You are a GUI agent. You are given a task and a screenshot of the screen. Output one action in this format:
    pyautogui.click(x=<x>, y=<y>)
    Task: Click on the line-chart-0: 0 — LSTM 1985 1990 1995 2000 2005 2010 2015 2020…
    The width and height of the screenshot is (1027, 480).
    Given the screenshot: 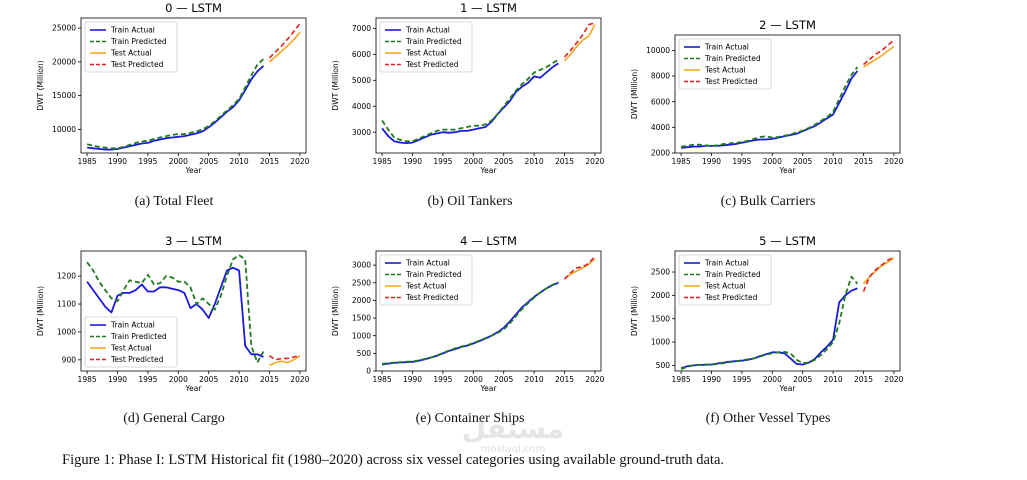 What is the action you would take?
    pyautogui.click(x=173, y=88)
    